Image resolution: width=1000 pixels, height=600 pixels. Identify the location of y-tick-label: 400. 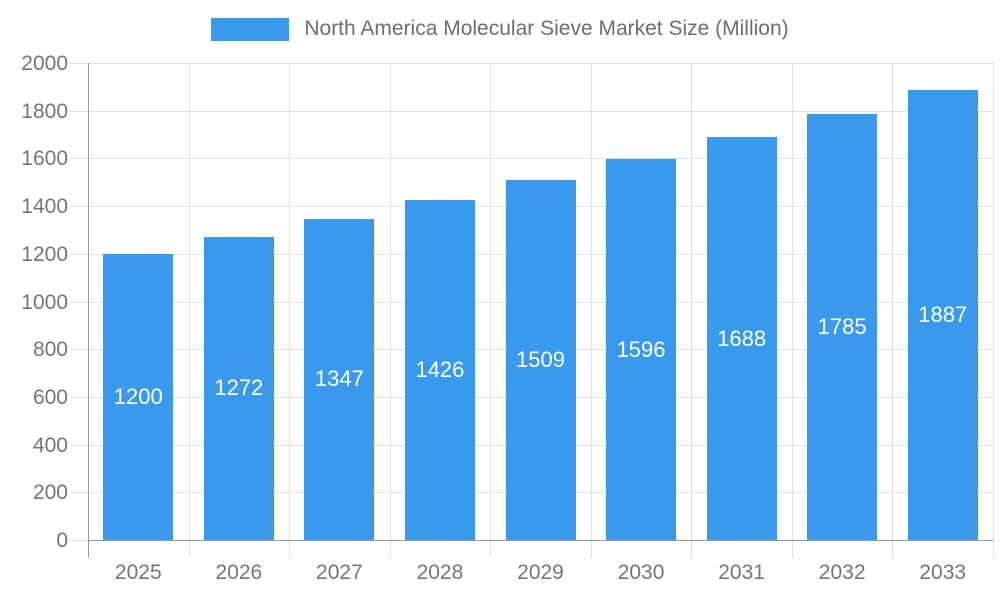
(50, 445).